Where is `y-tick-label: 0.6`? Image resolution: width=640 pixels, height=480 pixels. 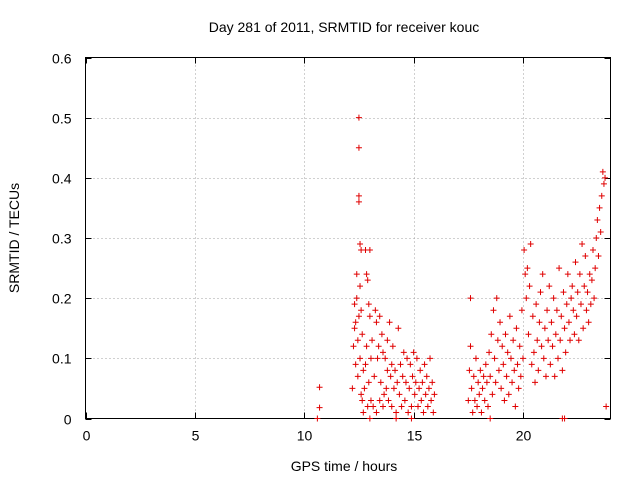
y-tick-label: 0.6 is located at coordinates (62, 59).